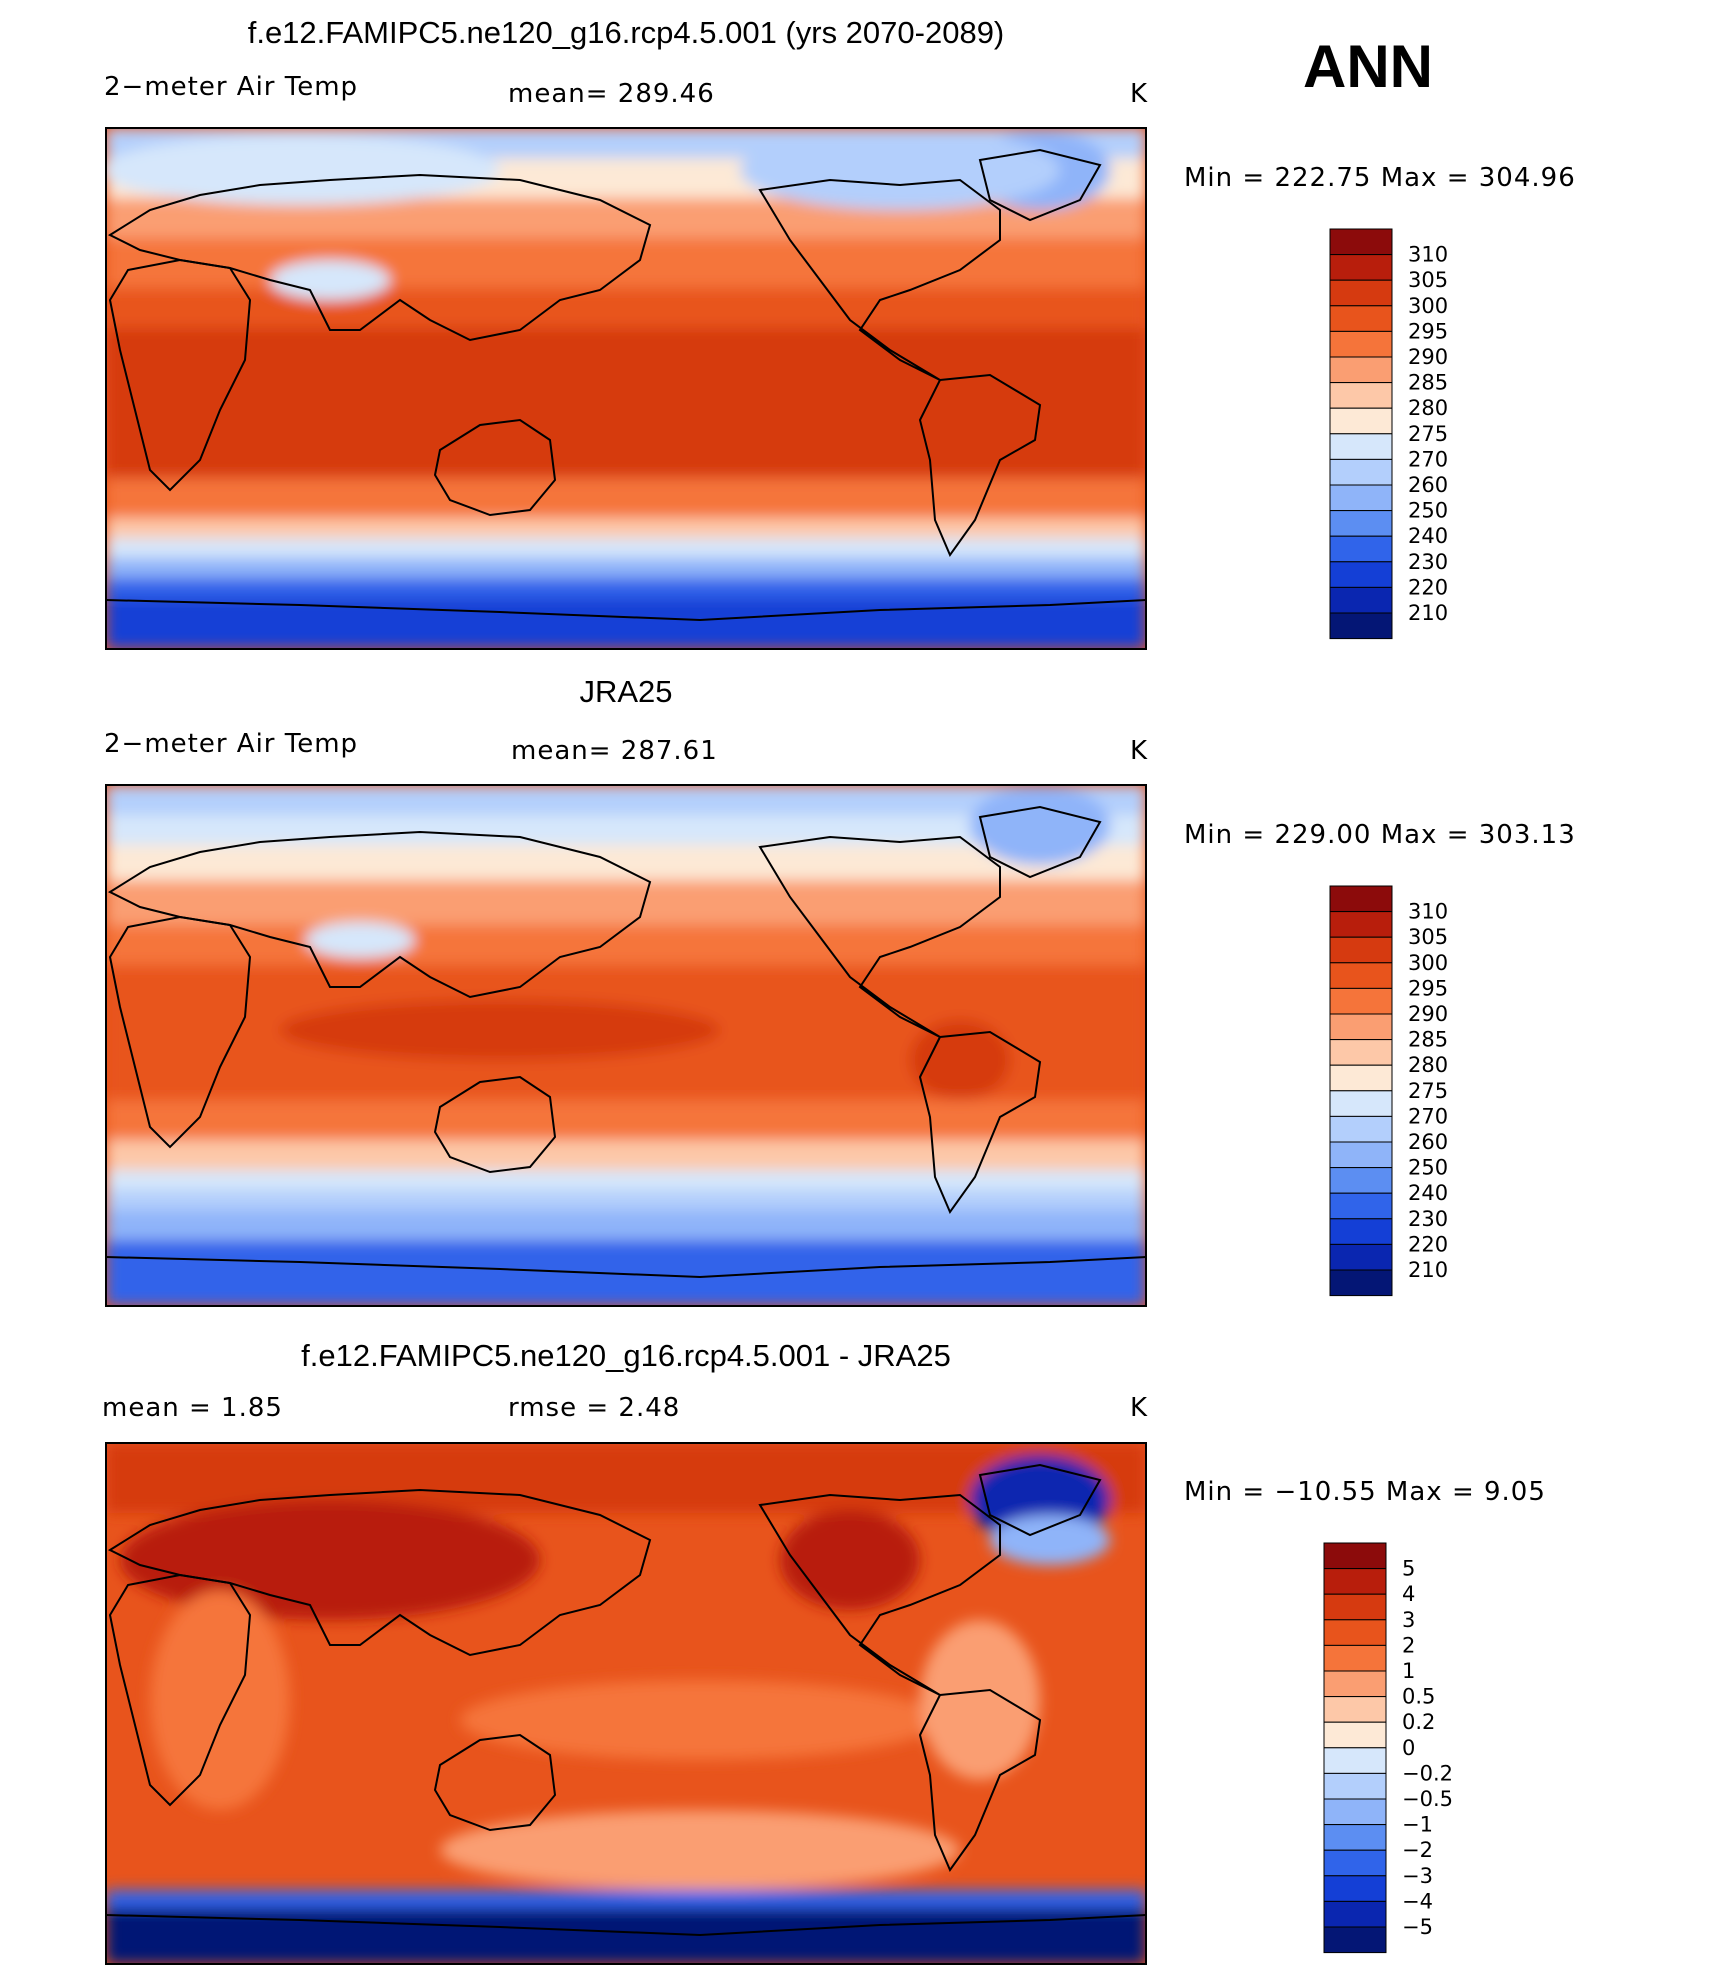  I want to click on minmax-label: Min = 229.00 Max = 303.13, so click(1380, 835).